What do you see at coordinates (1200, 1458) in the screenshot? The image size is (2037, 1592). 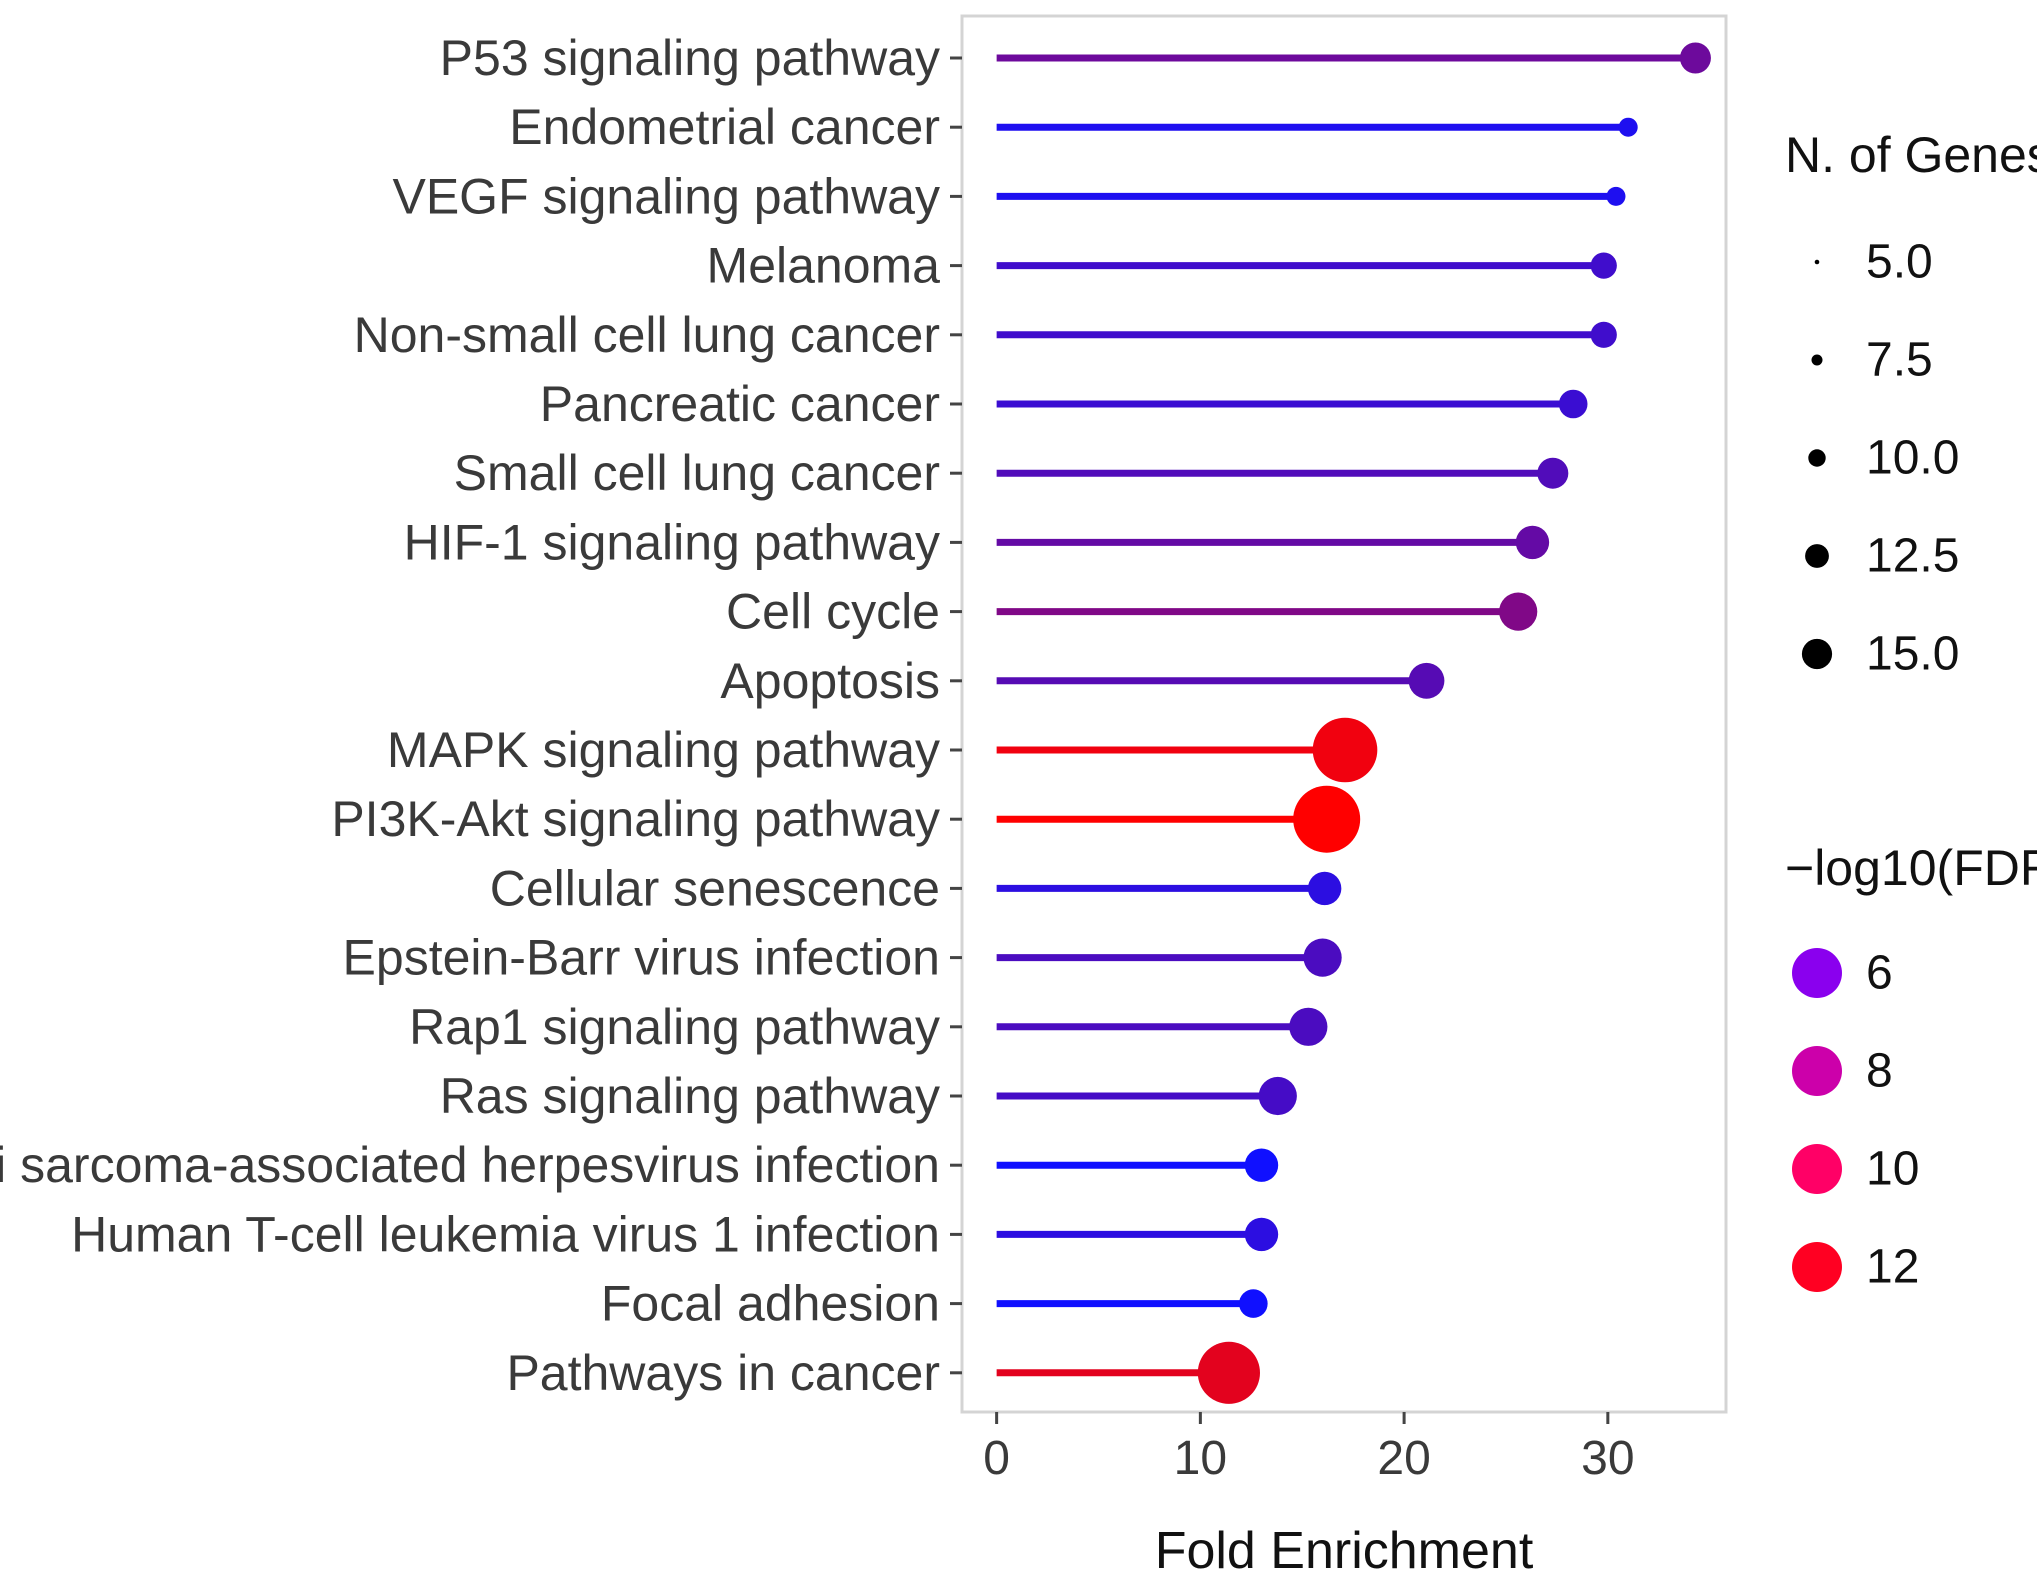 I see `x-tick-label: 10` at bounding box center [1200, 1458].